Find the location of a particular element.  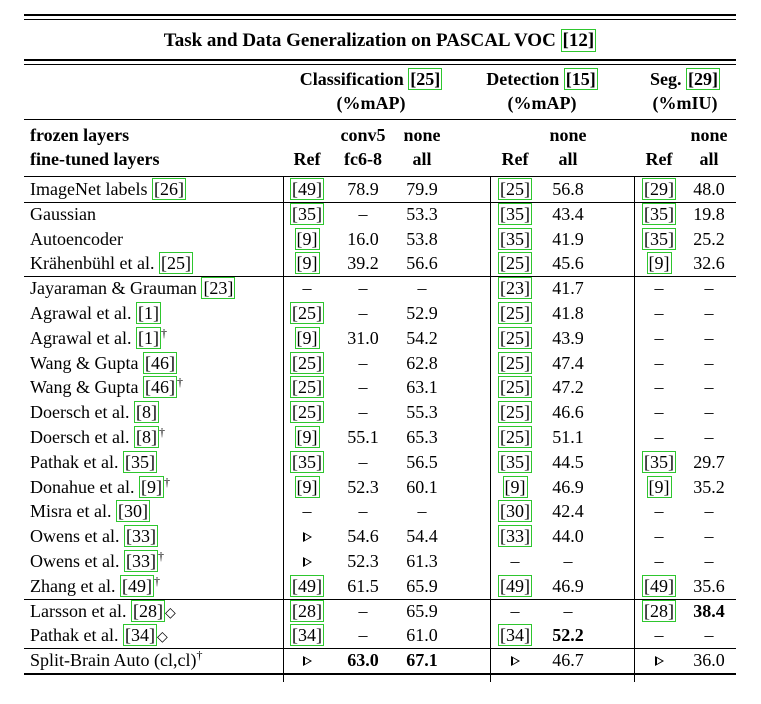

det-ref: [23] is located at coordinates (515, 288).